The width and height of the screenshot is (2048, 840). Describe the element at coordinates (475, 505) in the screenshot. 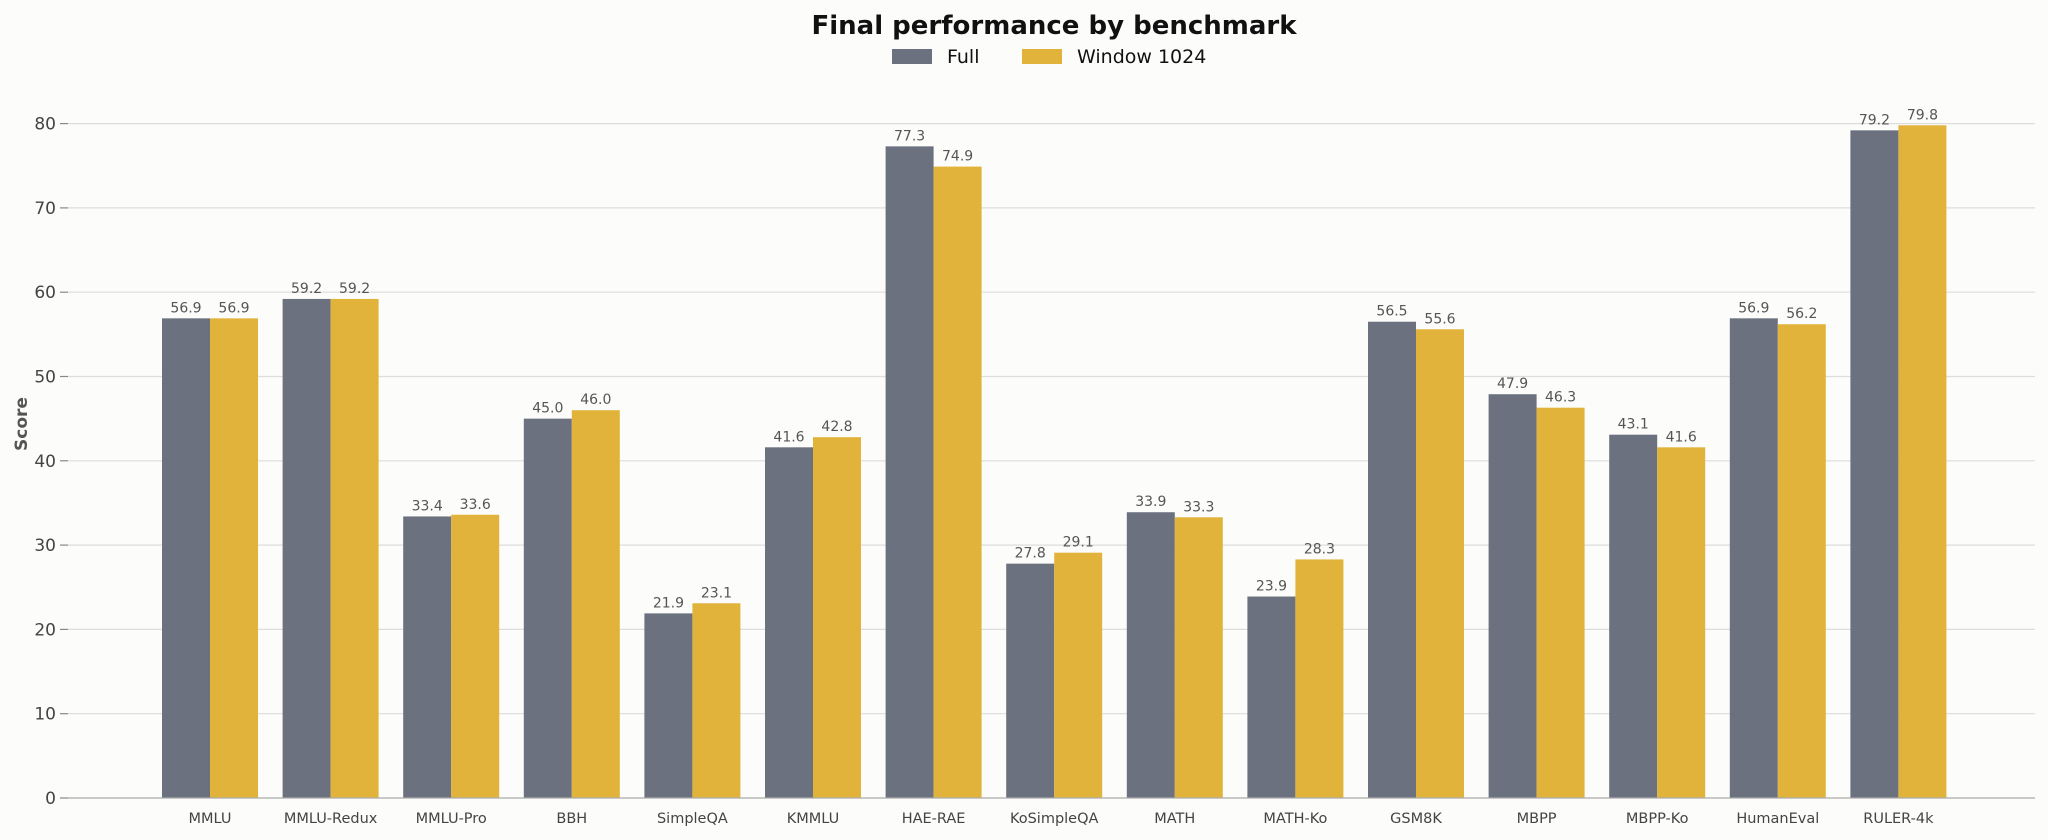

I see `data-label: 33.6` at that location.